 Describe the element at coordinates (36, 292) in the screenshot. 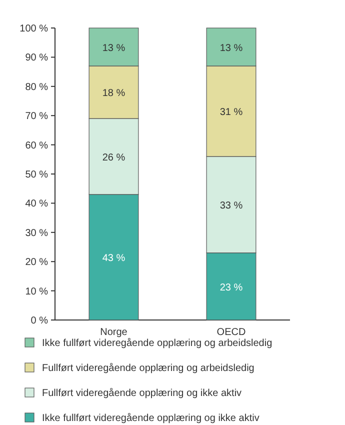

I see `y-tick-label: 10 %` at that location.